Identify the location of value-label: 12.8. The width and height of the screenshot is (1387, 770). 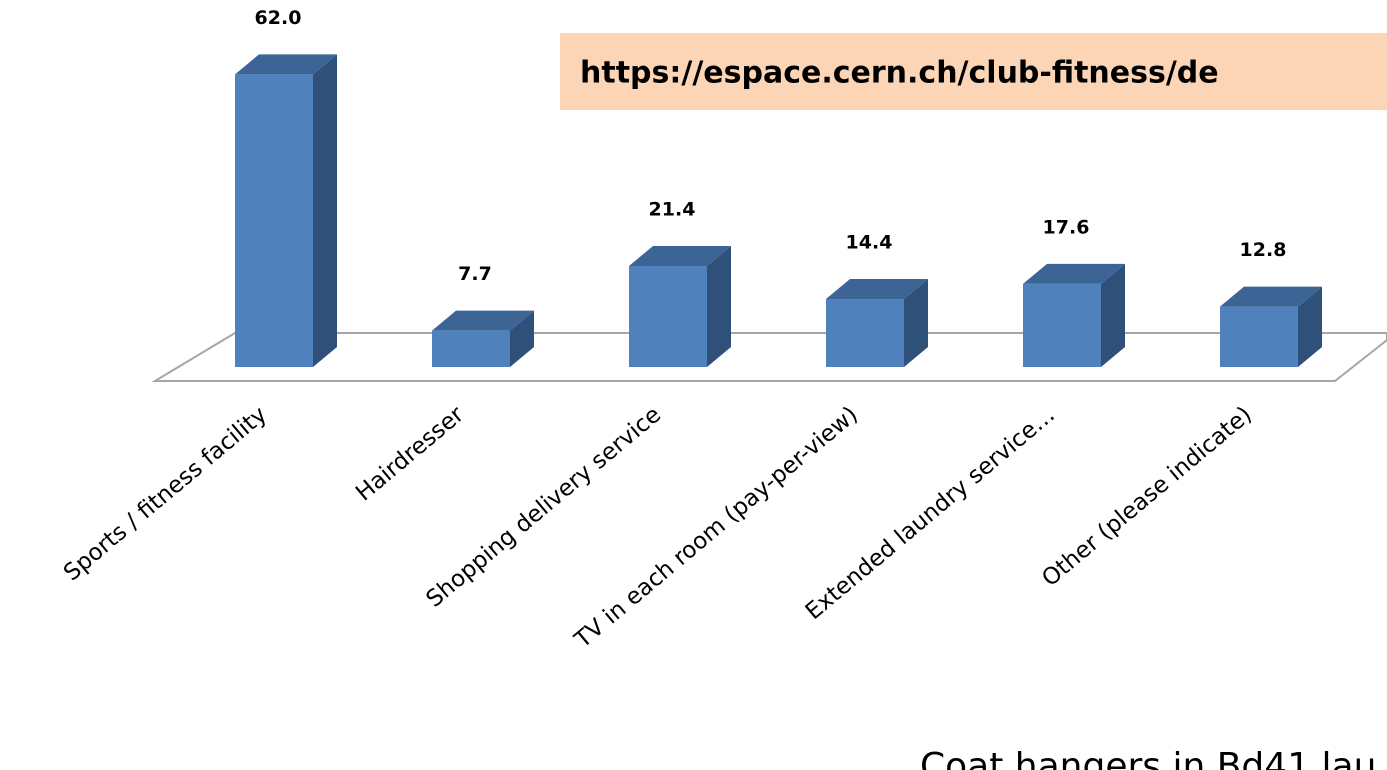
(1263, 250).